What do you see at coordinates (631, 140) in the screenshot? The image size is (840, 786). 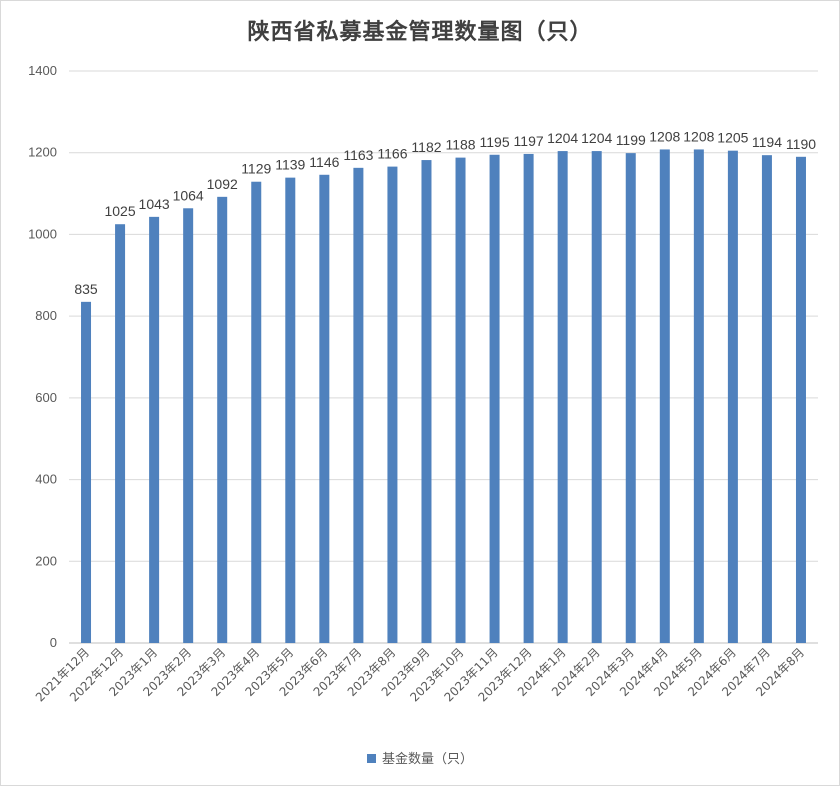 I see `data-label: 1199` at bounding box center [631, 140].